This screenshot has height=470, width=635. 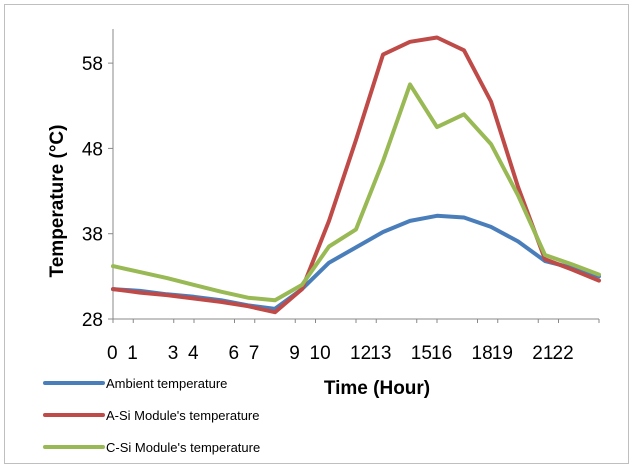 I want to click on x-tick-label: 0, so click(x=112, y=353).